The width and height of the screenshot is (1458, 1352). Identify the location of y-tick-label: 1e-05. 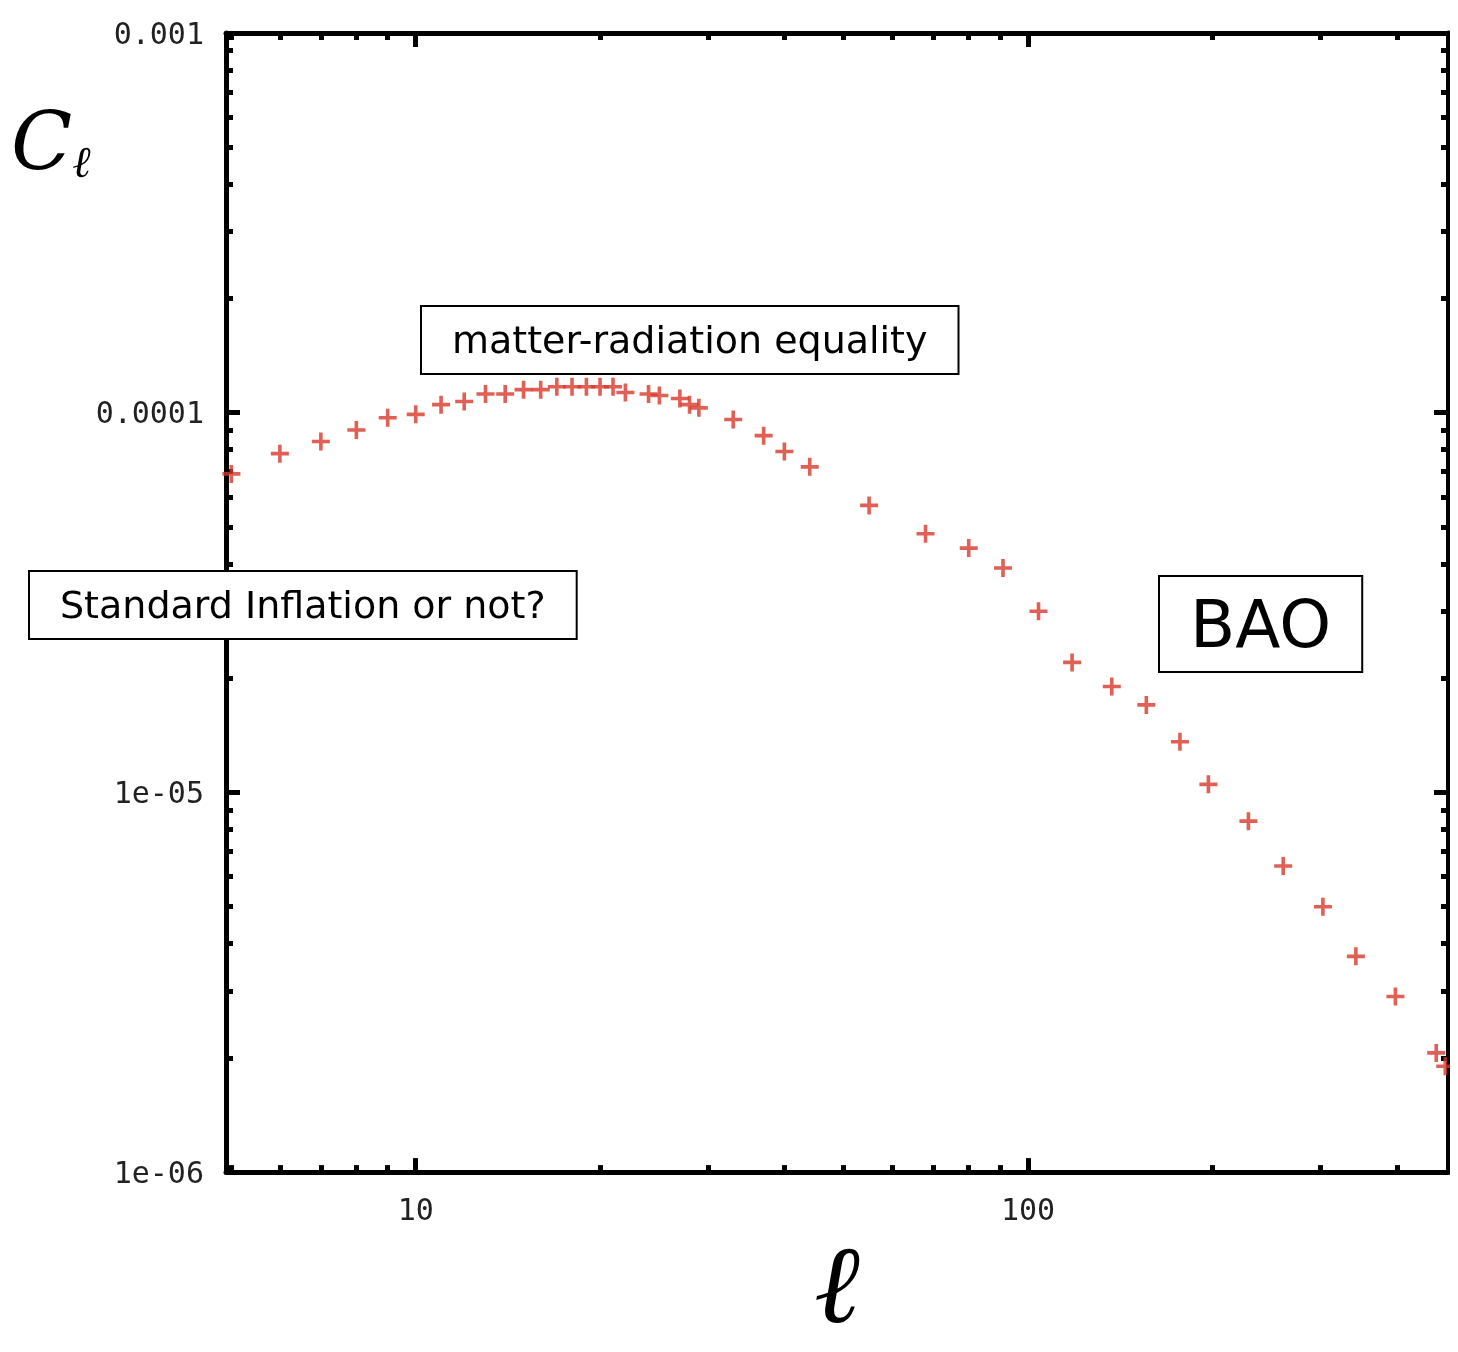
(158, 792).